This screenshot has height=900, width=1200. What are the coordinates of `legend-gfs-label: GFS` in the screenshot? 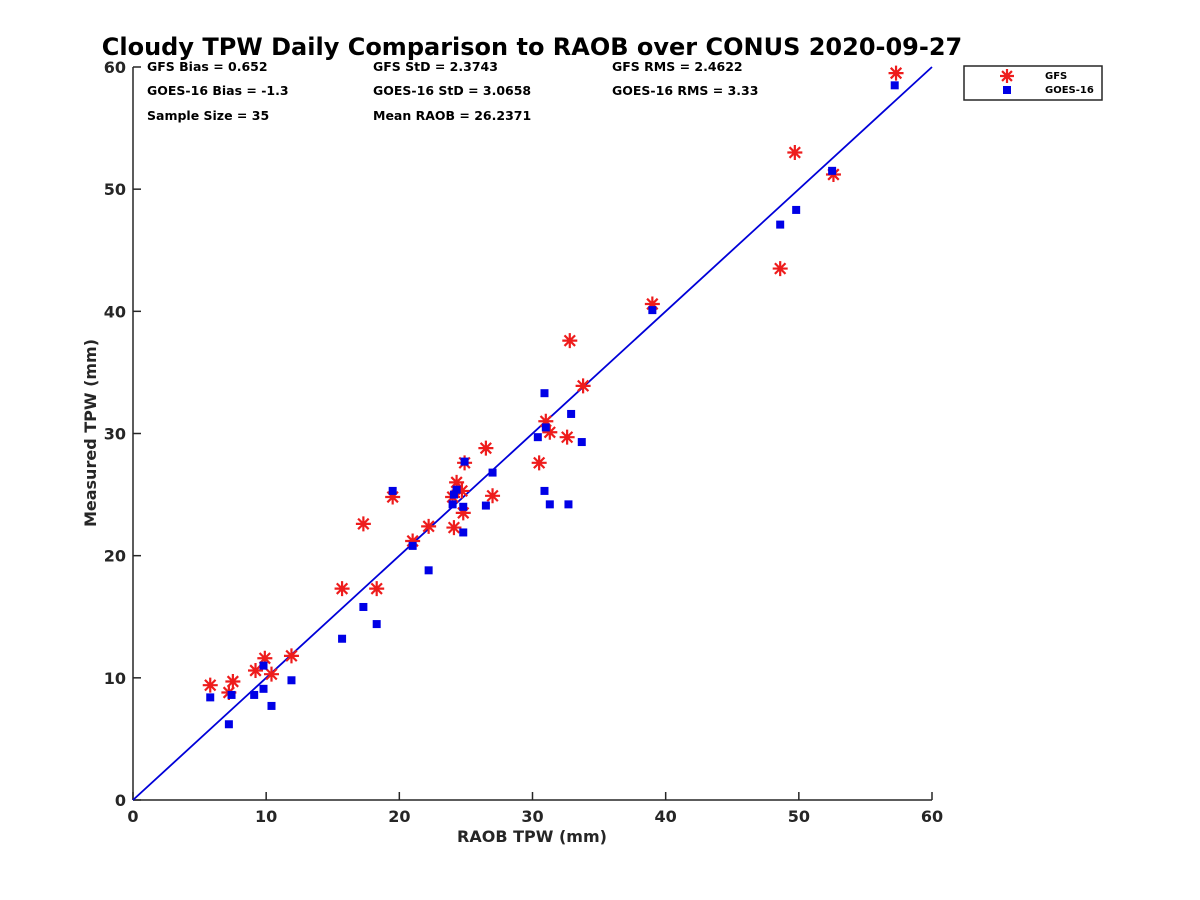 It's located at (1056, 76).